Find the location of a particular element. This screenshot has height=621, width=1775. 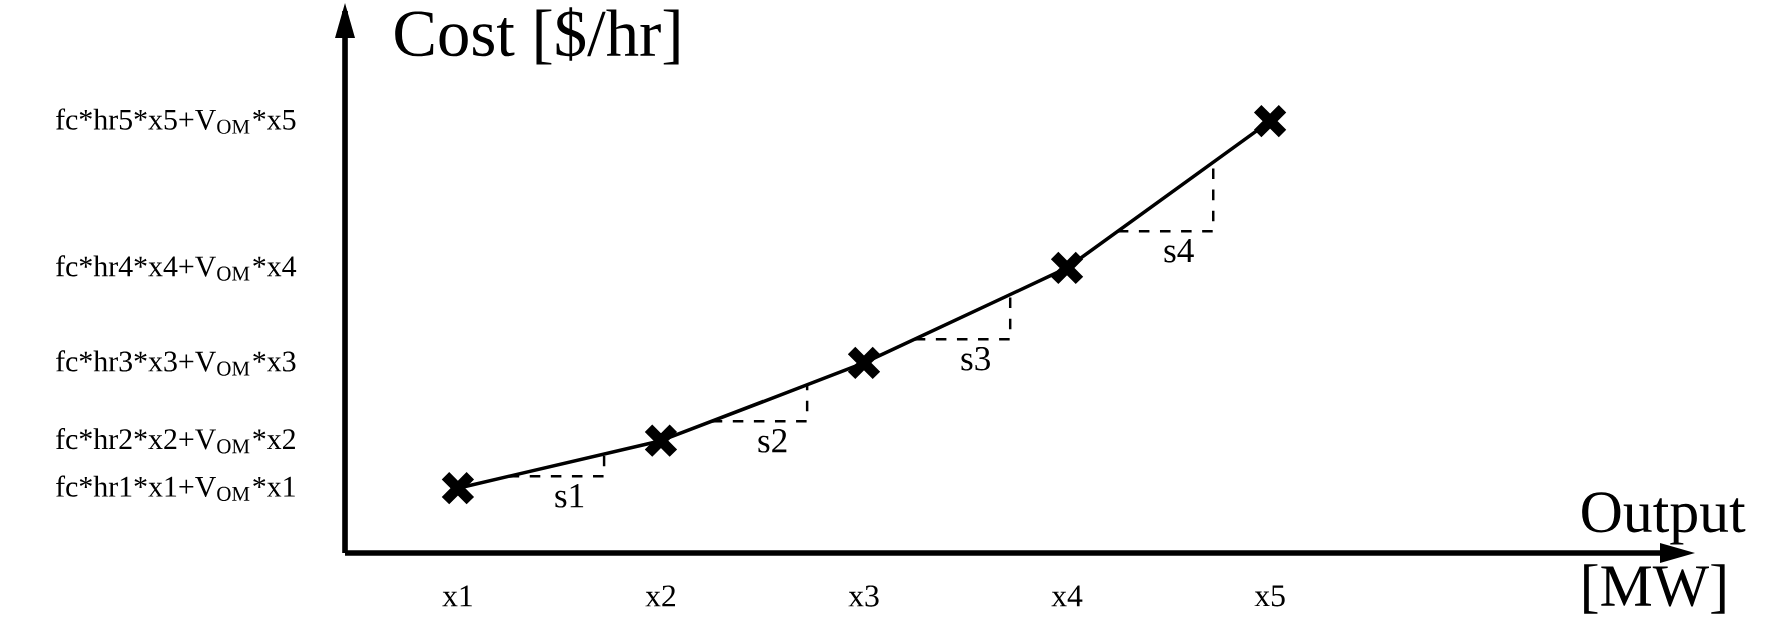

text: fc*hr5*x5+V$_{OM}$*x5 is located at coordinates (176, 121).